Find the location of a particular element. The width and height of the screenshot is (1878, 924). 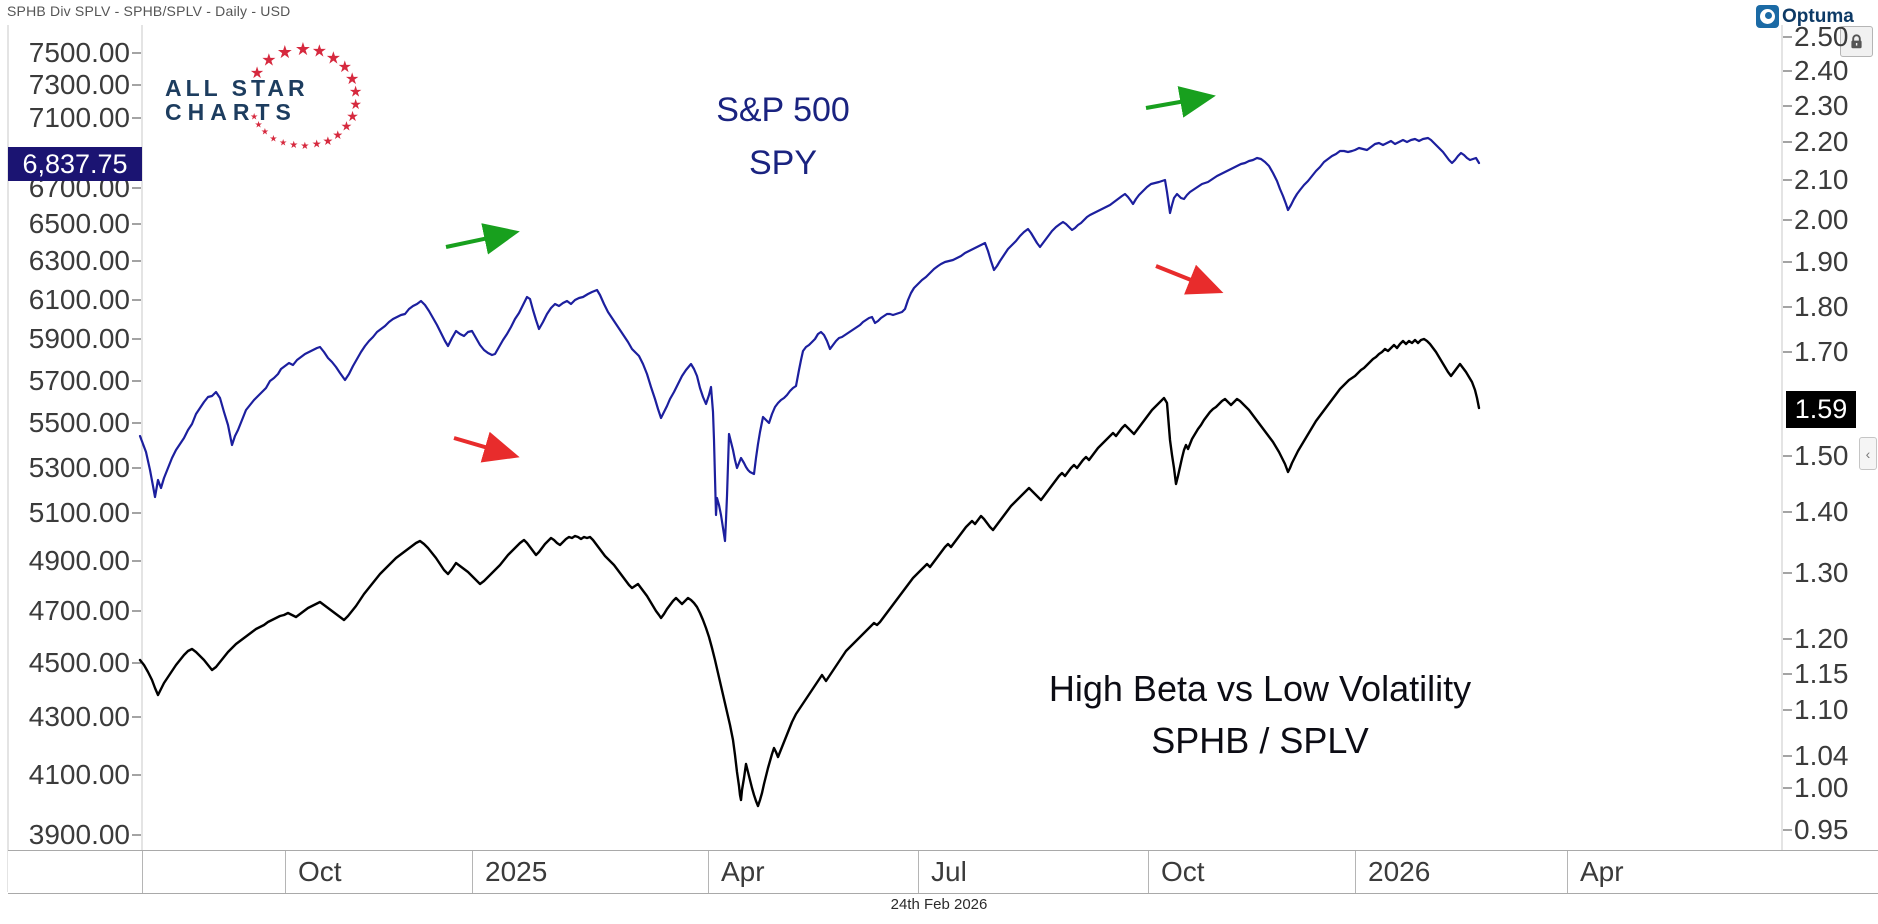

right-axis-tick: 1.70 is located at coordinates (1821, 351).